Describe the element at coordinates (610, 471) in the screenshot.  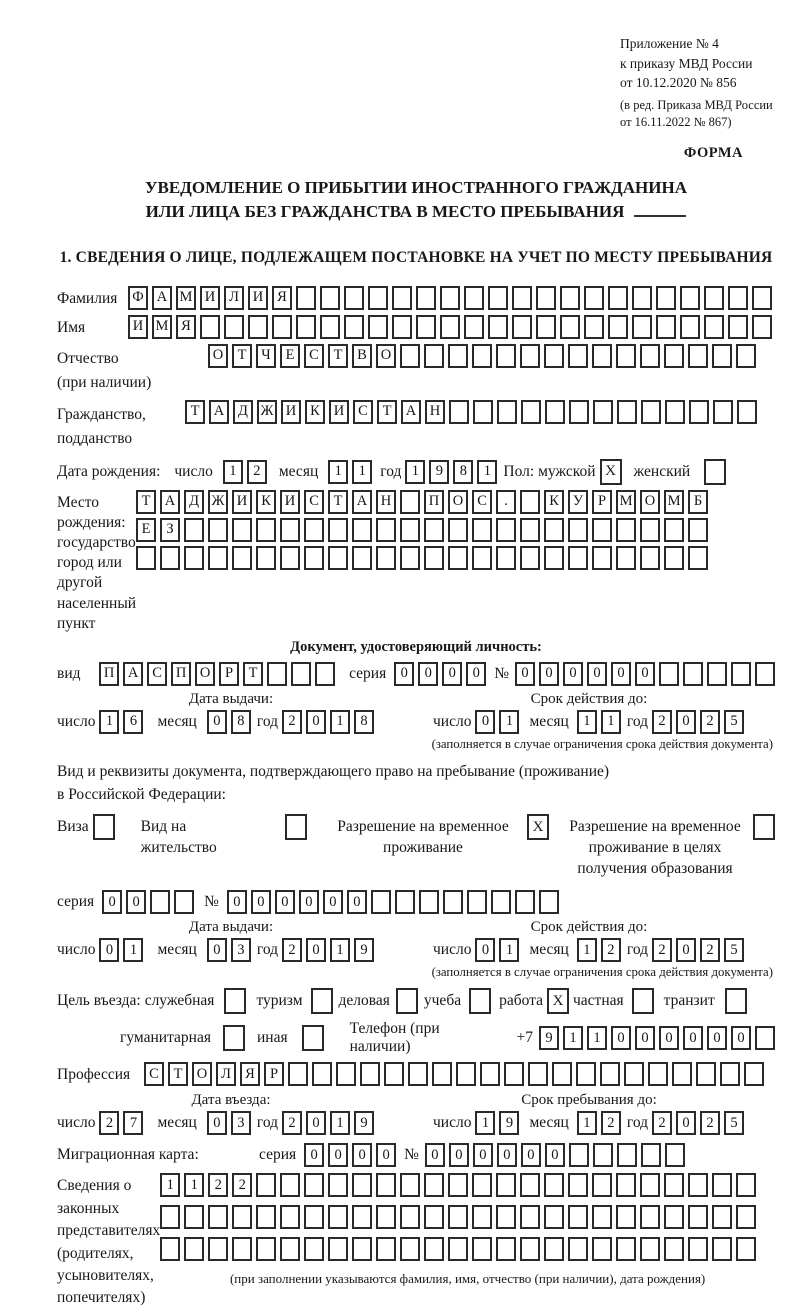
I see `gender-male-checkbox: X` at that location.